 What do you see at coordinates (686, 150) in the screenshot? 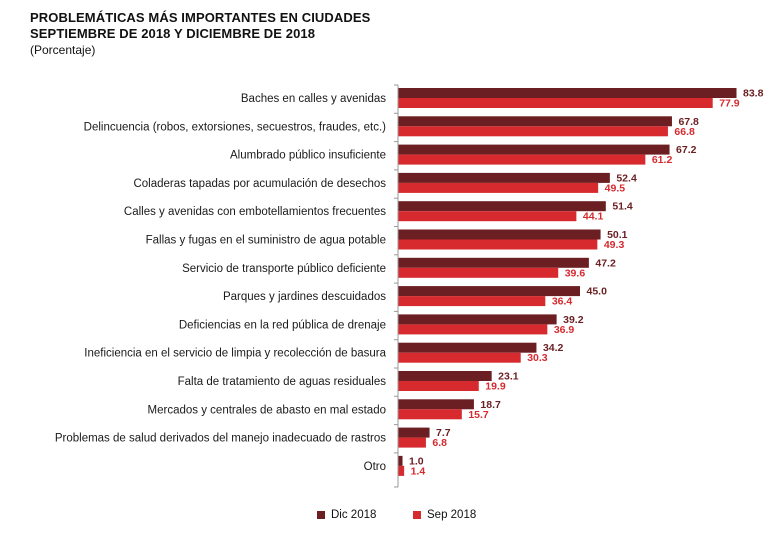
I see `value-label-dic-2018: 67.2` at bounding box center [686, 150].